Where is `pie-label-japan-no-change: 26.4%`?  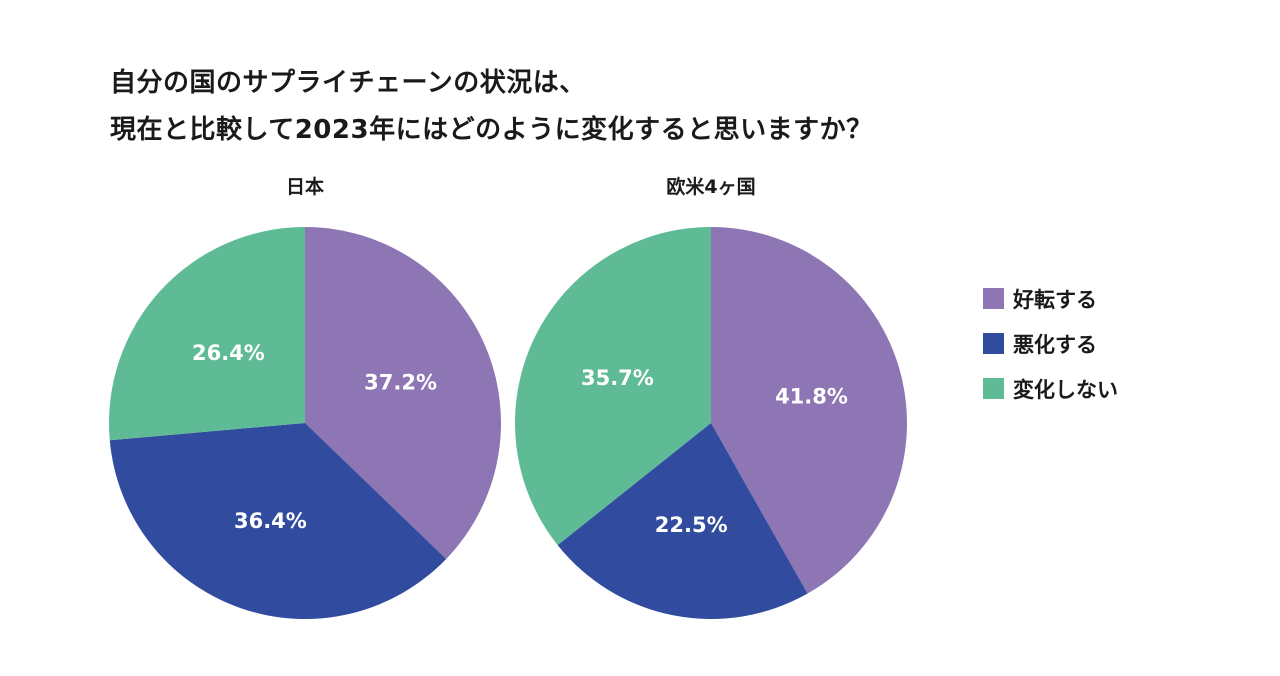
pie-label-japan-no-change: 26.4% is located at coordinates (228, 353).